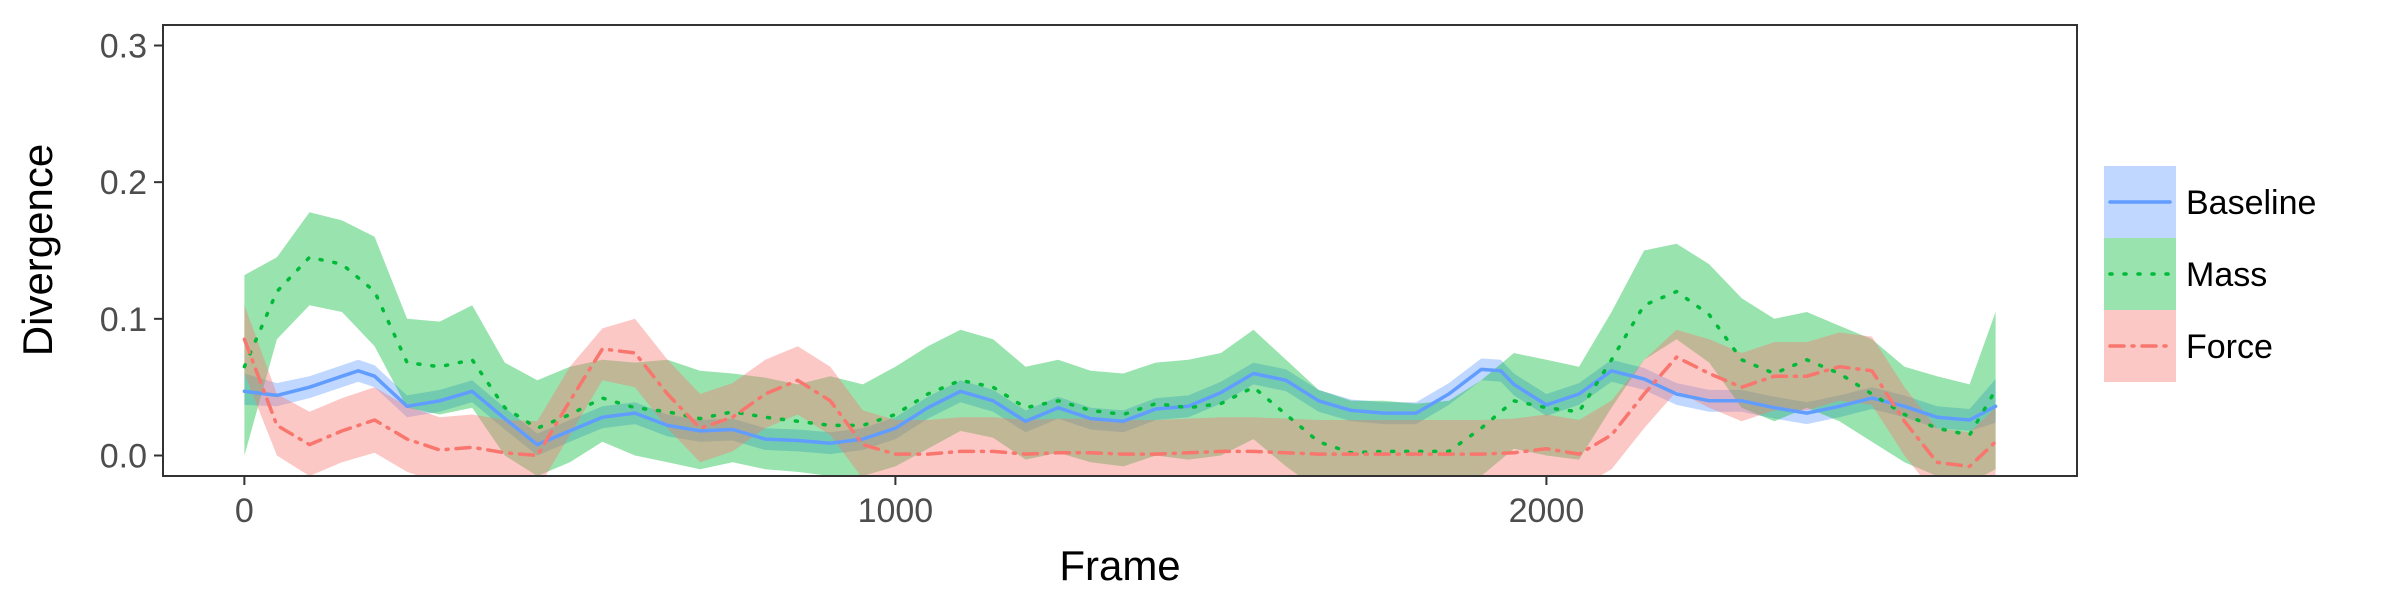 The width and height of the screenshot is (2400, 600). I want to click on baseline-line, so click(1120, 407).